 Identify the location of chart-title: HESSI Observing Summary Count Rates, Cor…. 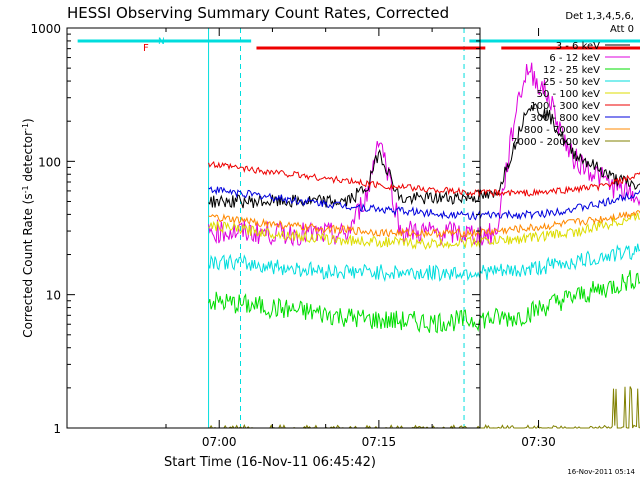
(258, 13).